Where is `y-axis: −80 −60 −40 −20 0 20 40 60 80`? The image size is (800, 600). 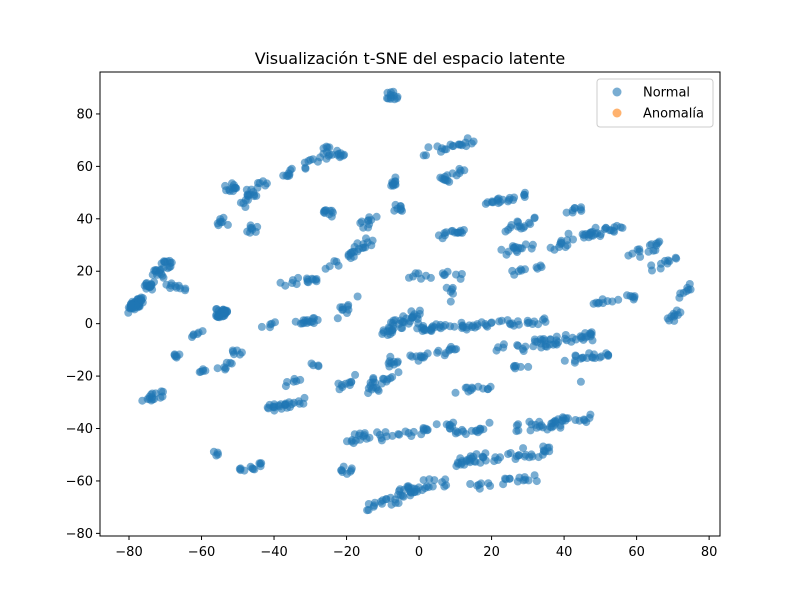 y-axis: −80 −60 −40 −20 0 20 40 60 80 is located at coordinates (83, 324).